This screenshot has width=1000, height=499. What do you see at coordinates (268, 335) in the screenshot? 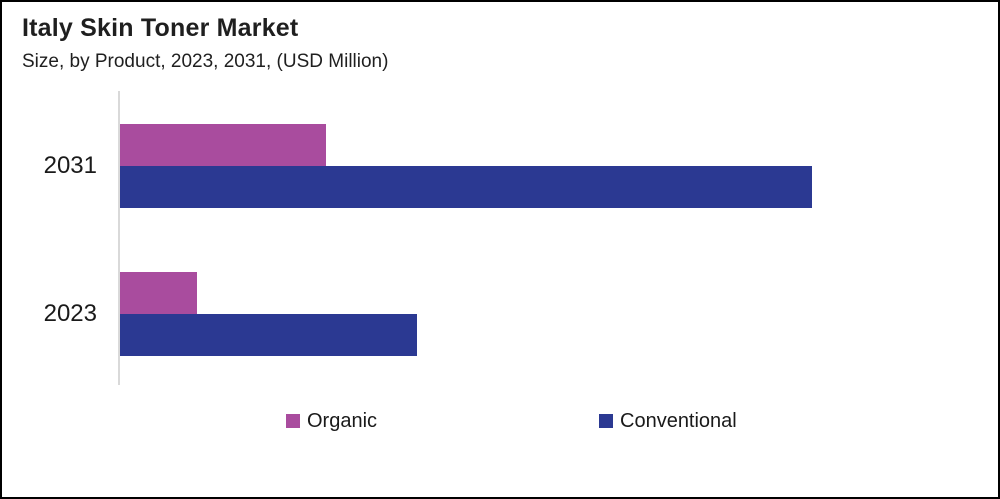
I see `bar-conventional-2023` at bounding box center [268, 335].